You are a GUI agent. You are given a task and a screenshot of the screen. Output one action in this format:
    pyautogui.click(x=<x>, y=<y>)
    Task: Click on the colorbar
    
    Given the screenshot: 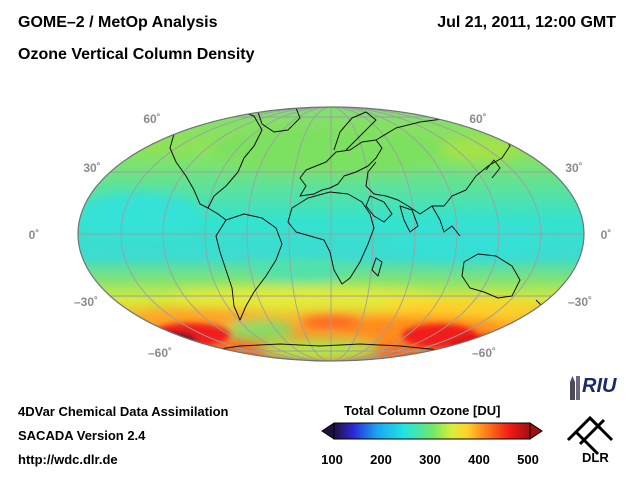 What is the action you would take?
    pyautogui.click(x=432, y=431)
    